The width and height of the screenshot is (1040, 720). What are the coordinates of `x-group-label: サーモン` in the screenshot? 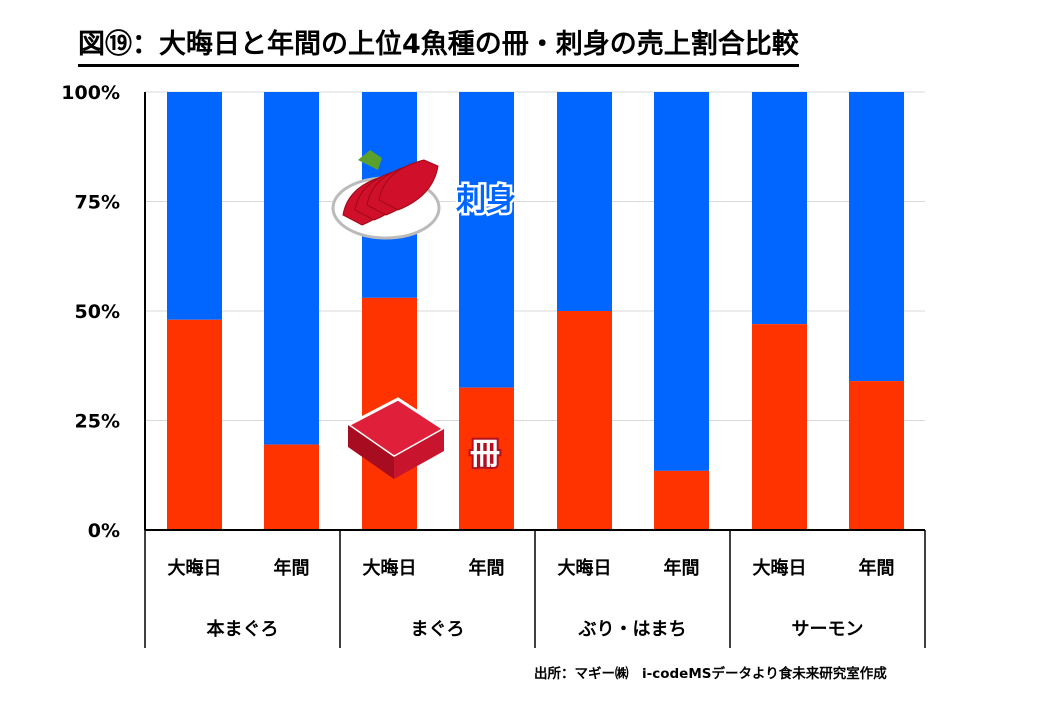 It's located at (828, 629).